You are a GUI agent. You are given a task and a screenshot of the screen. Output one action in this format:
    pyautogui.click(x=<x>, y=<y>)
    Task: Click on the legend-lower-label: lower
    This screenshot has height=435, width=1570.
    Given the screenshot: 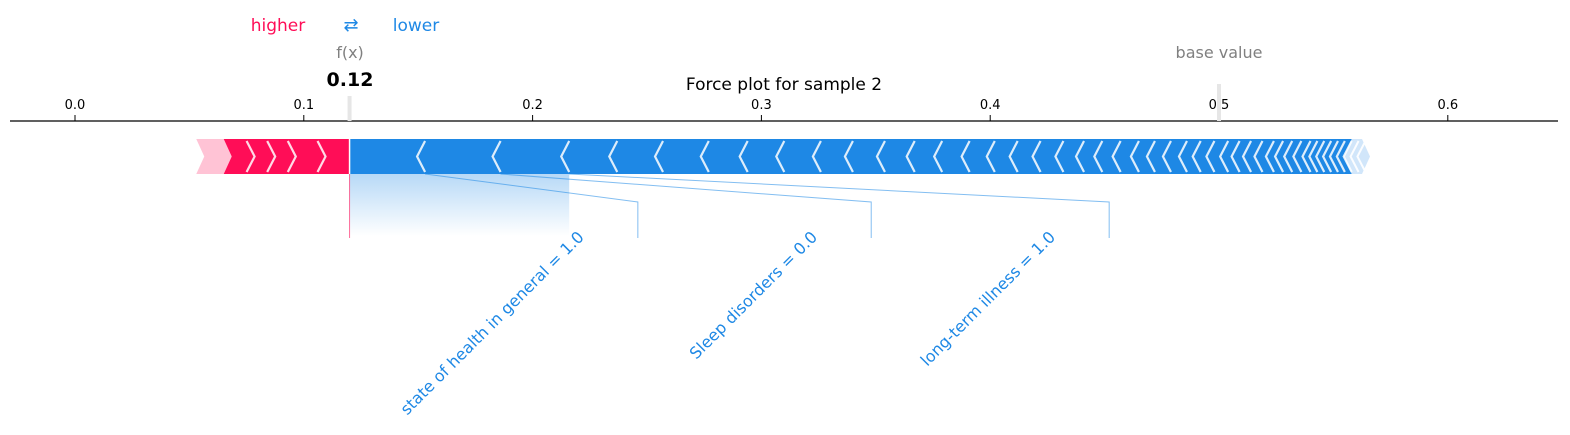 What is the action you would take?
    pyautogui.click(x=416, y=26)
    